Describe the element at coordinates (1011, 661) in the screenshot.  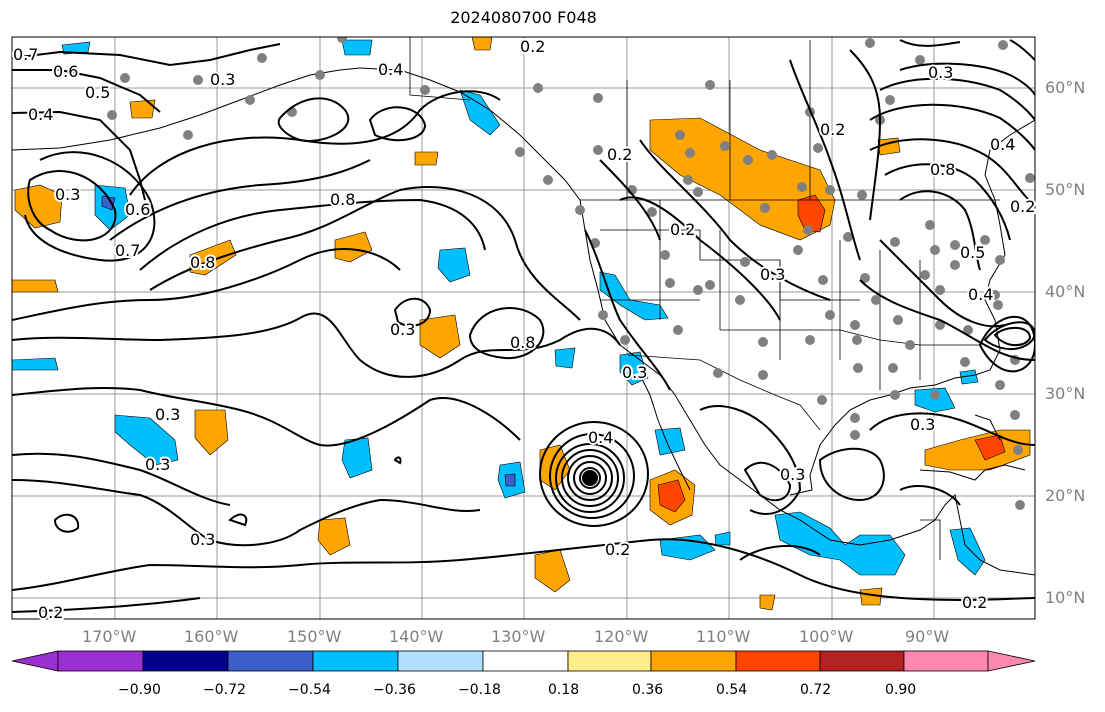
I see `colorbar-extend-max` at that location.